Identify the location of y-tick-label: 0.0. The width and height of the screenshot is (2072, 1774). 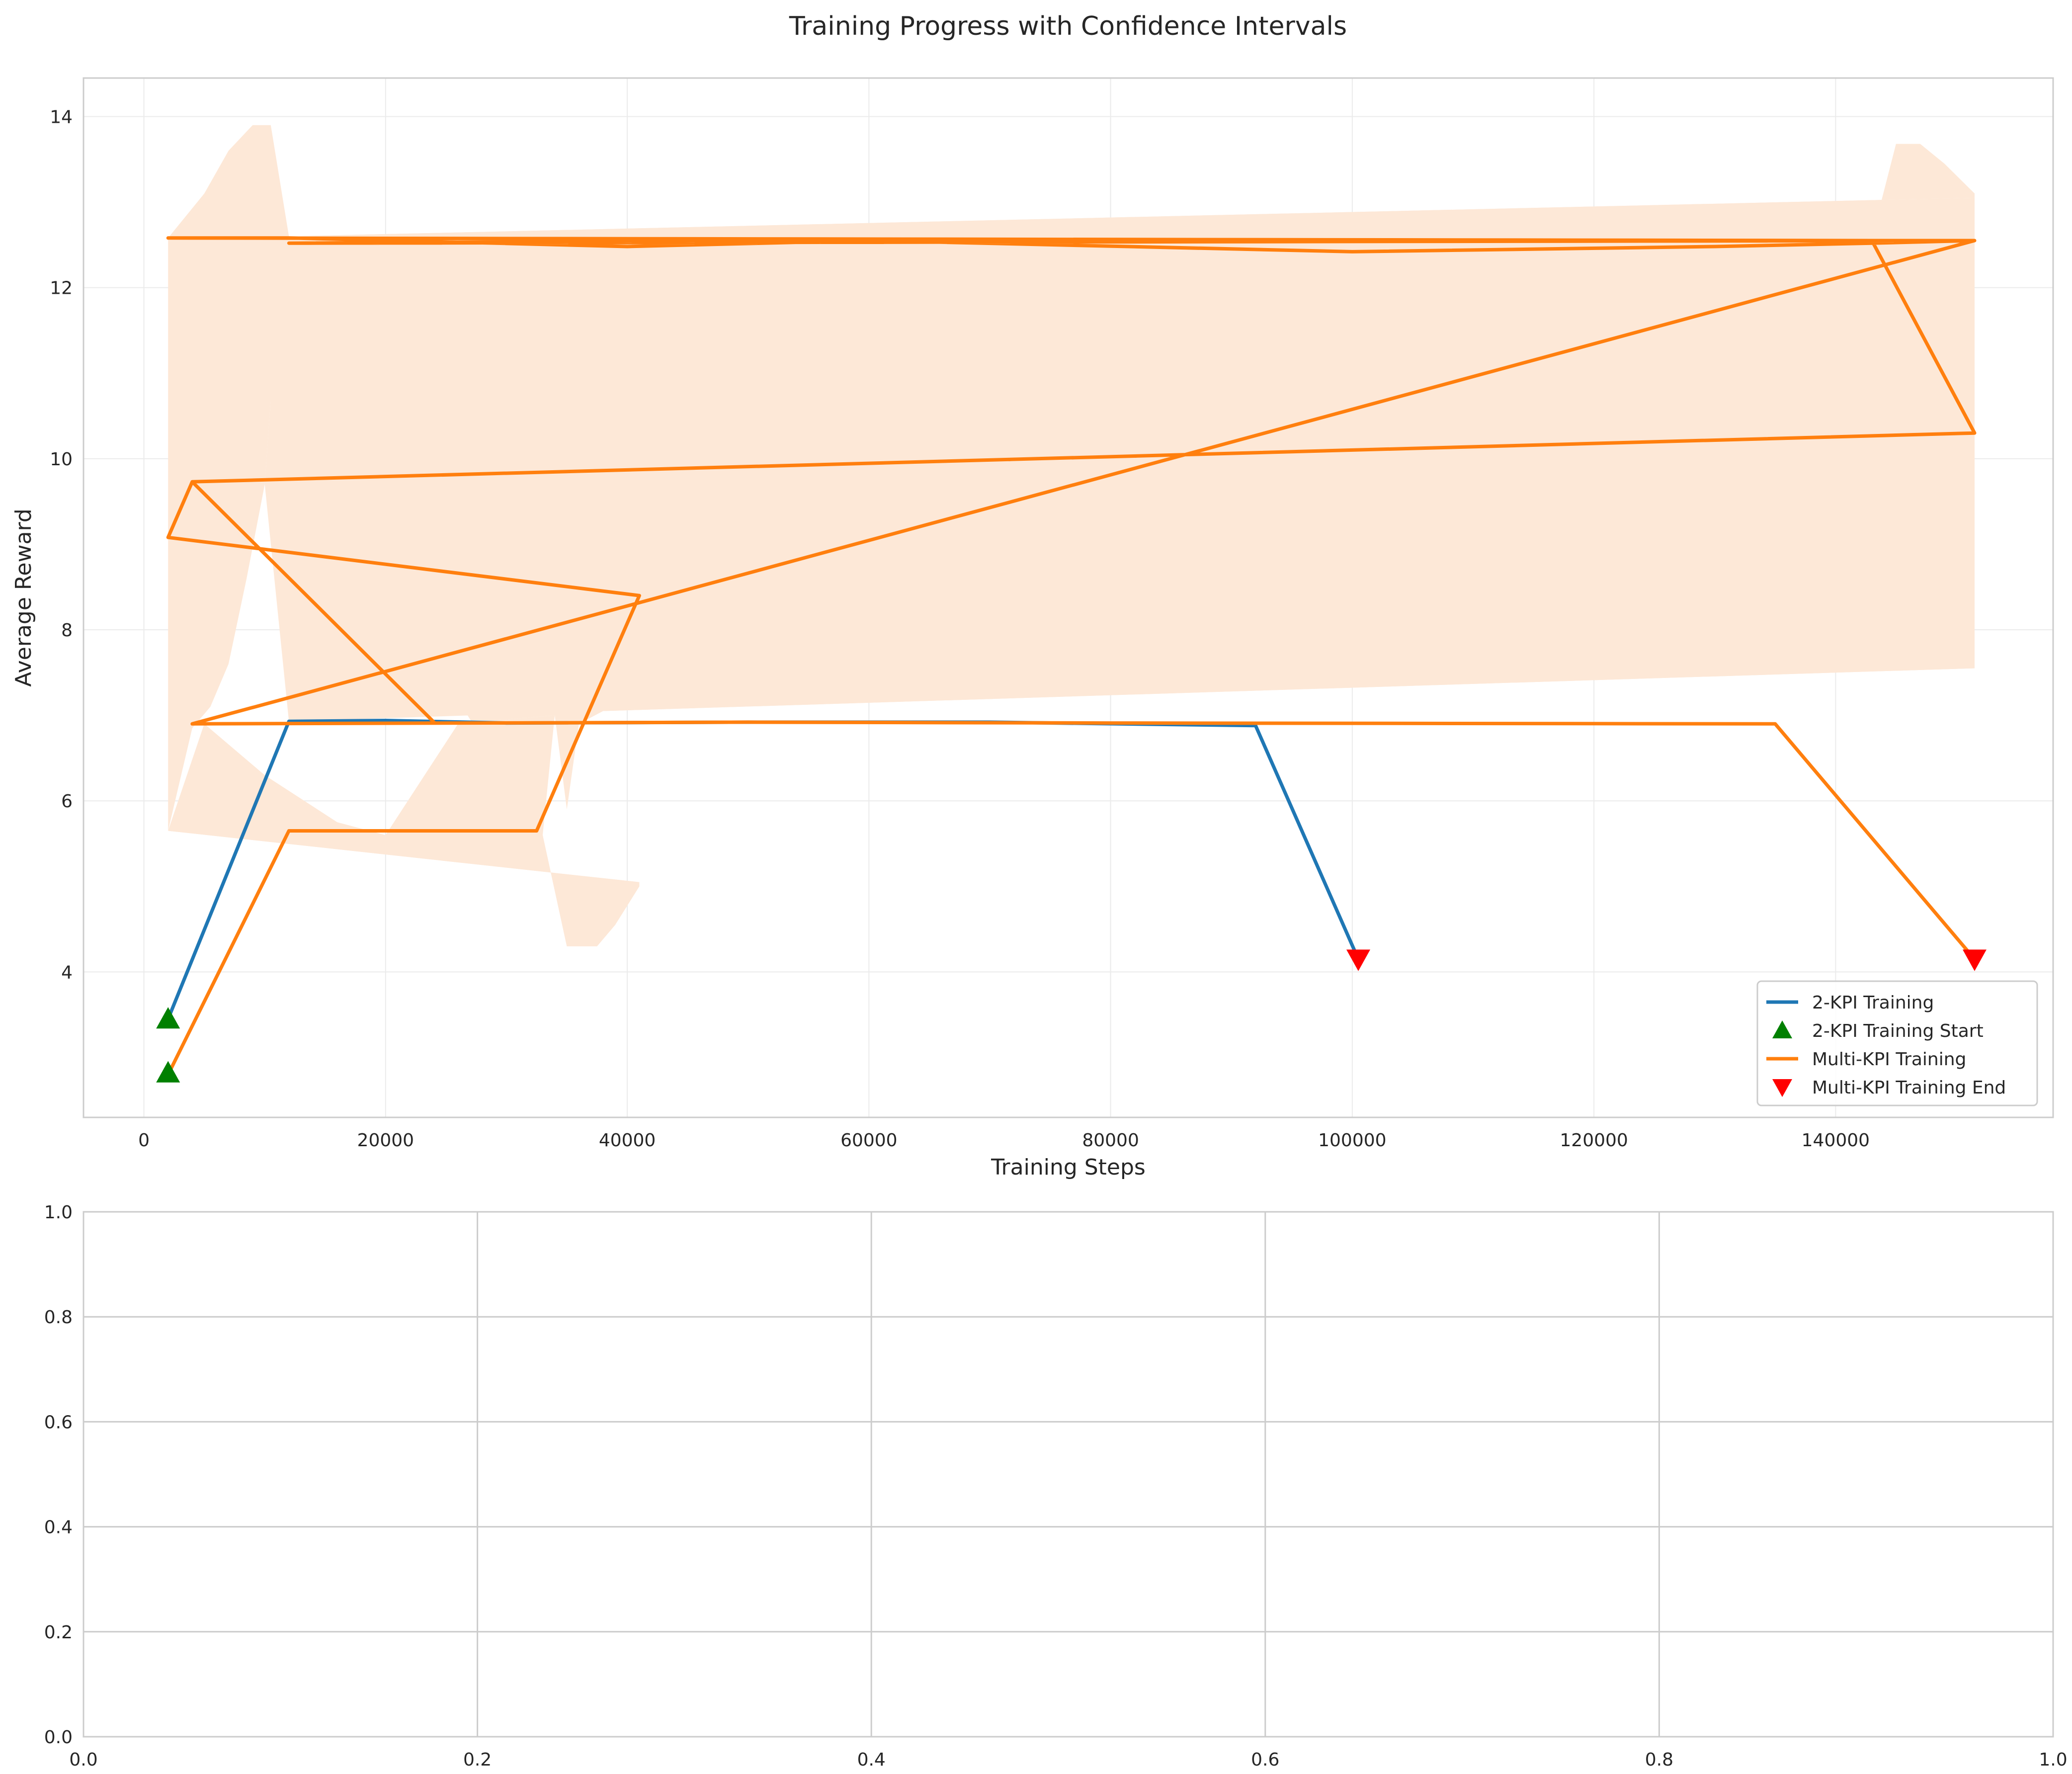
(58, 1737).